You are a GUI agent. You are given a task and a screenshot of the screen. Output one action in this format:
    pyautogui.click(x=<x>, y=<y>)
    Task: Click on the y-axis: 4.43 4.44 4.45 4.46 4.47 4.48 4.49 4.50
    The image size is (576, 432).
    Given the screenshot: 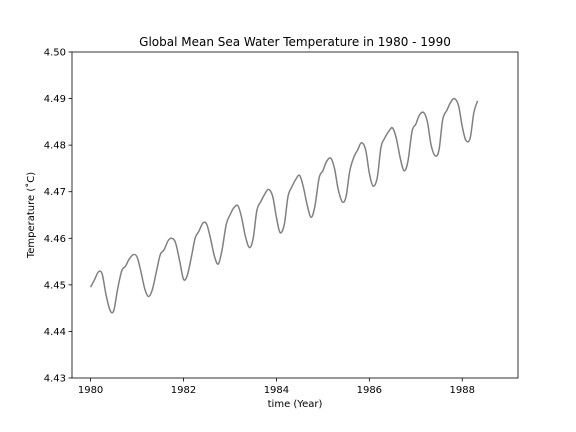 What is the action you would take?
    pyautogui.click(x=58, y=216)
    